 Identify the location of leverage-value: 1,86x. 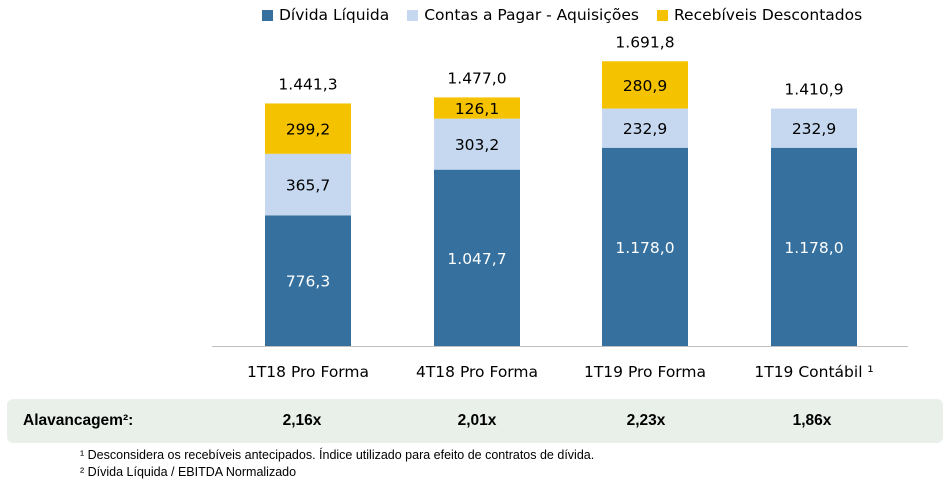
(812, 420).